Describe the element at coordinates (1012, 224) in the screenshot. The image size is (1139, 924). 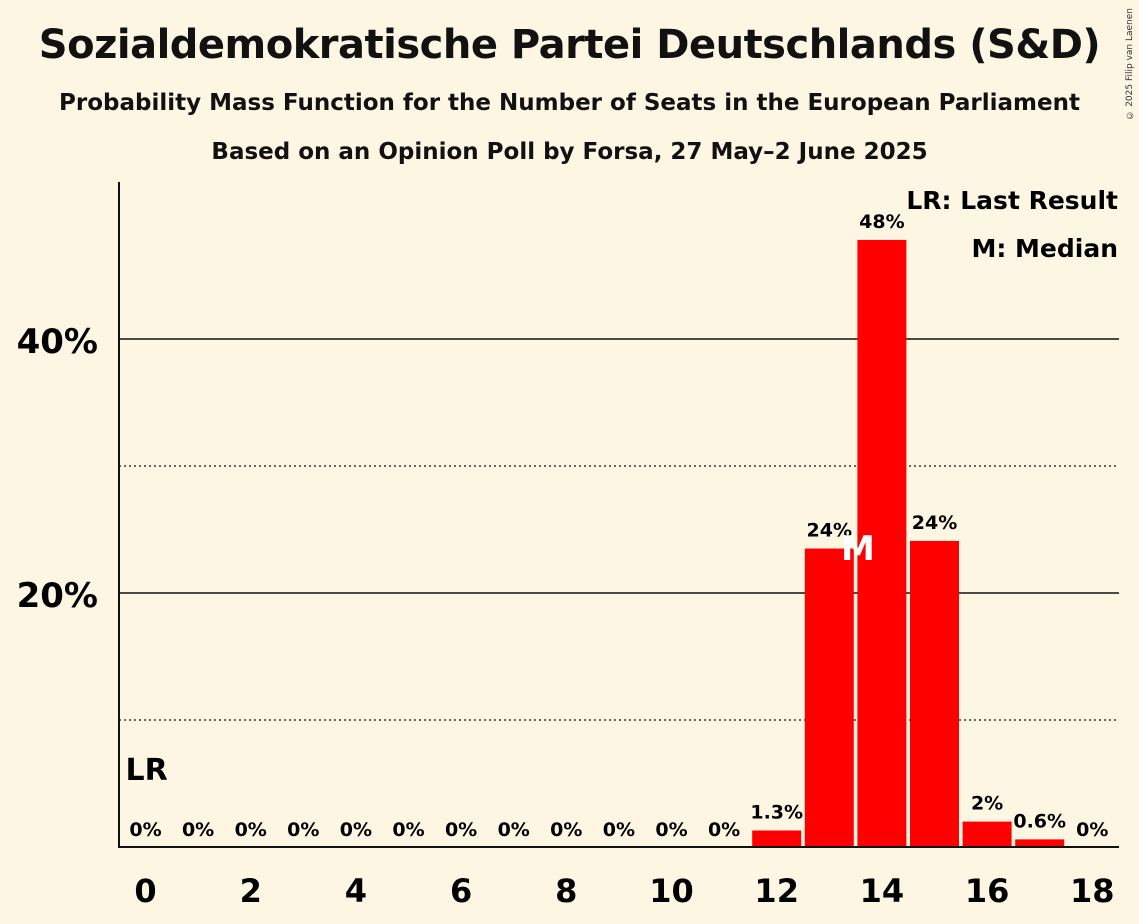
I see `legend: LR: Last Result M: Median` at that location.